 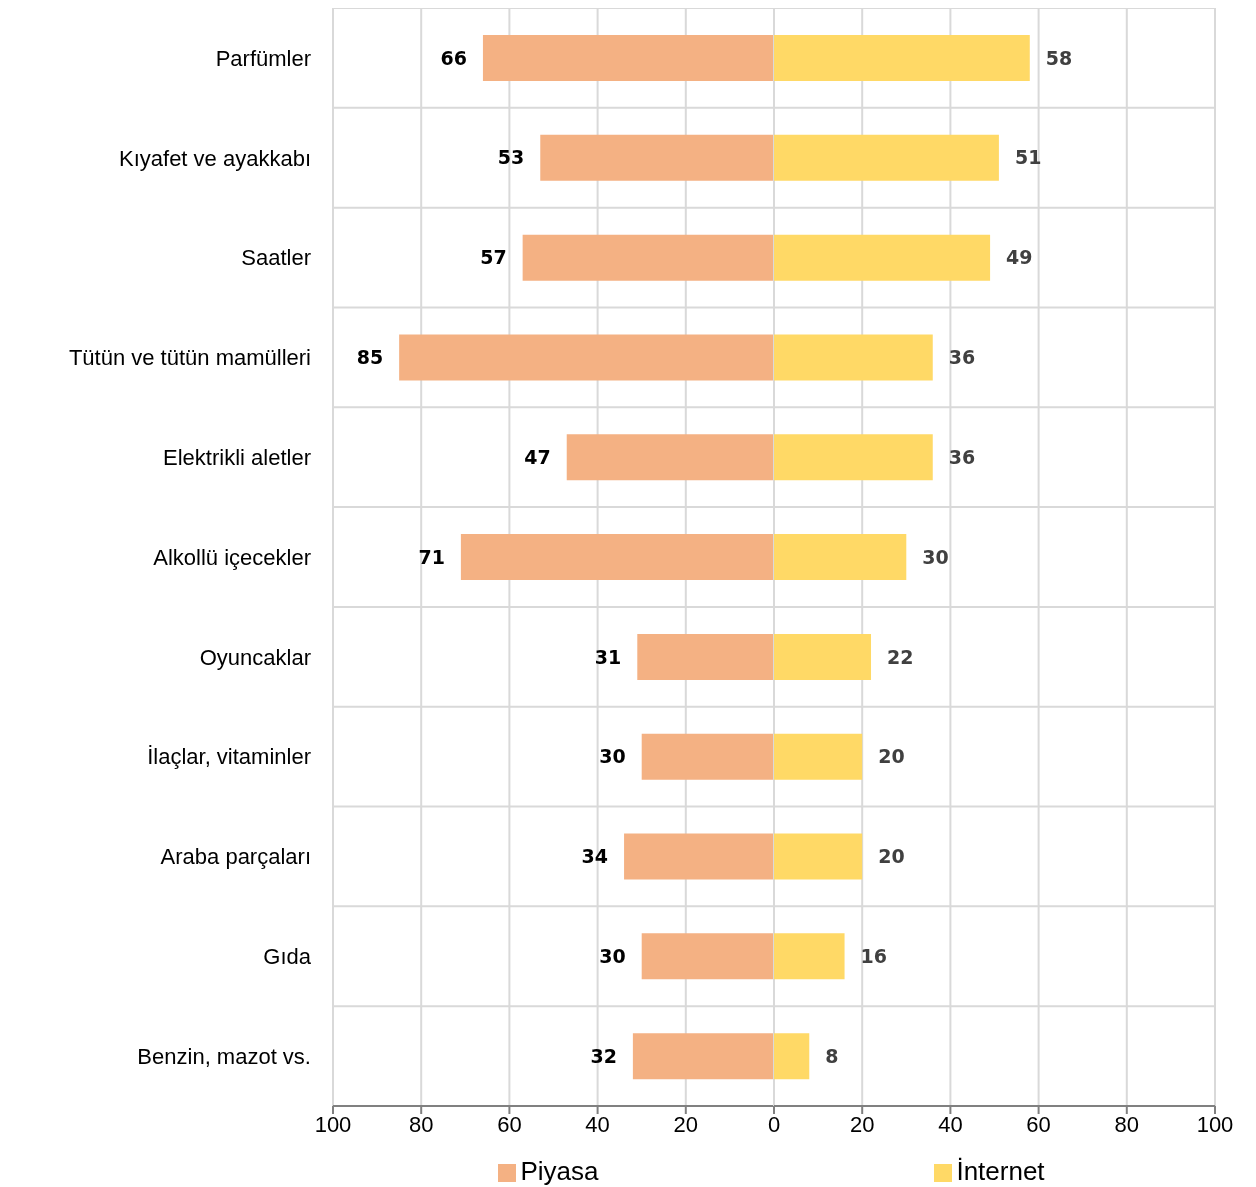 I want to click on y-tick-label: Parfümler, so click(x=263, y=58).